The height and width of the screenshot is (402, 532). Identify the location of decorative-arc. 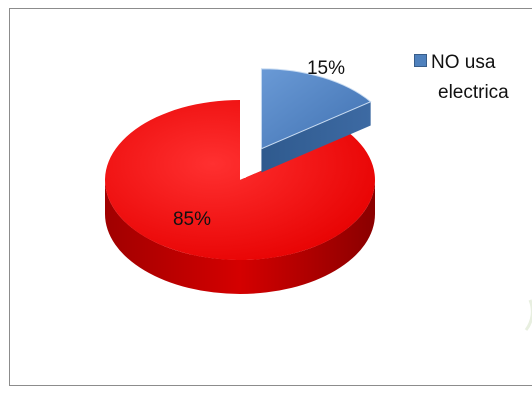
(528, 315).